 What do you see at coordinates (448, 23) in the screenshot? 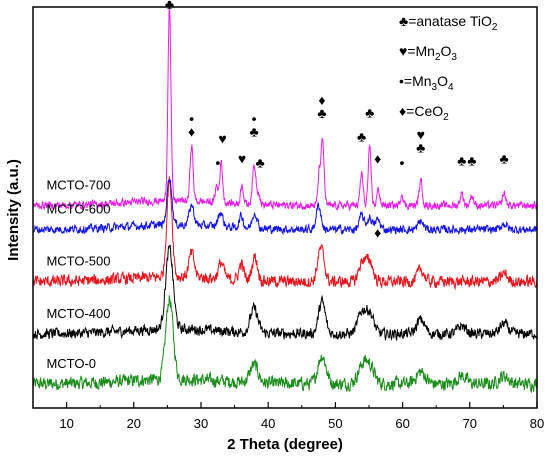
I see `legend-entry-anatase: ♣=anatase TiO2` at bounding box center [448, 23].